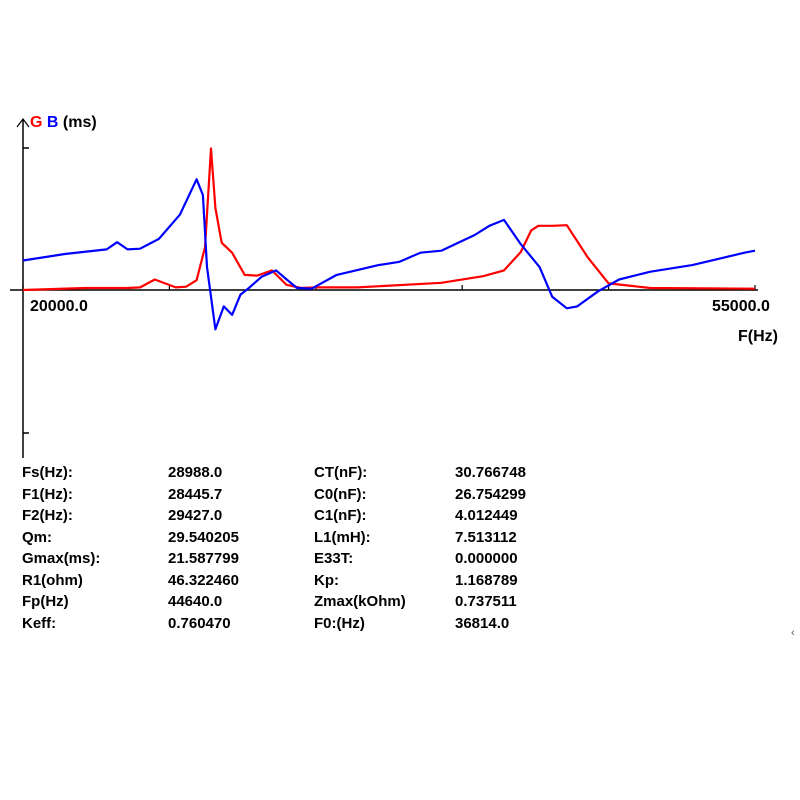  What do you see at coordinates (334, 559) in the screenshot?
I see `parameter-name: E33T:` at bounding box center [334, 559].